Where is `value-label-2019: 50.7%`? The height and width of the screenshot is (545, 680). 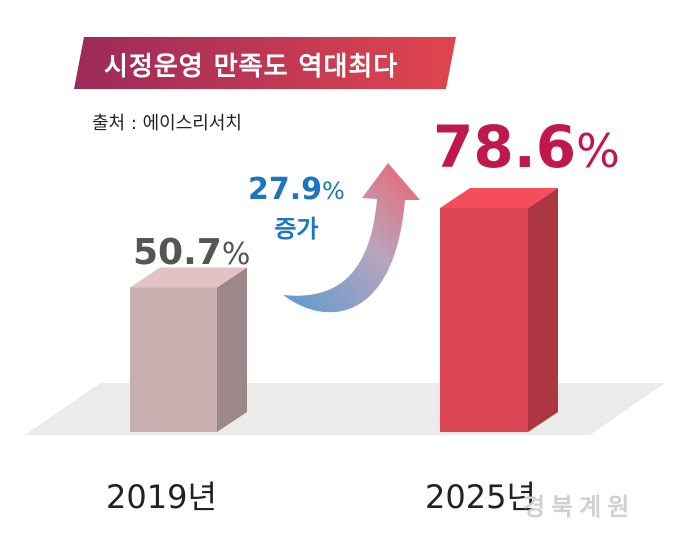 value-label-2019: 50.7% is located at coordinates (191, 252).